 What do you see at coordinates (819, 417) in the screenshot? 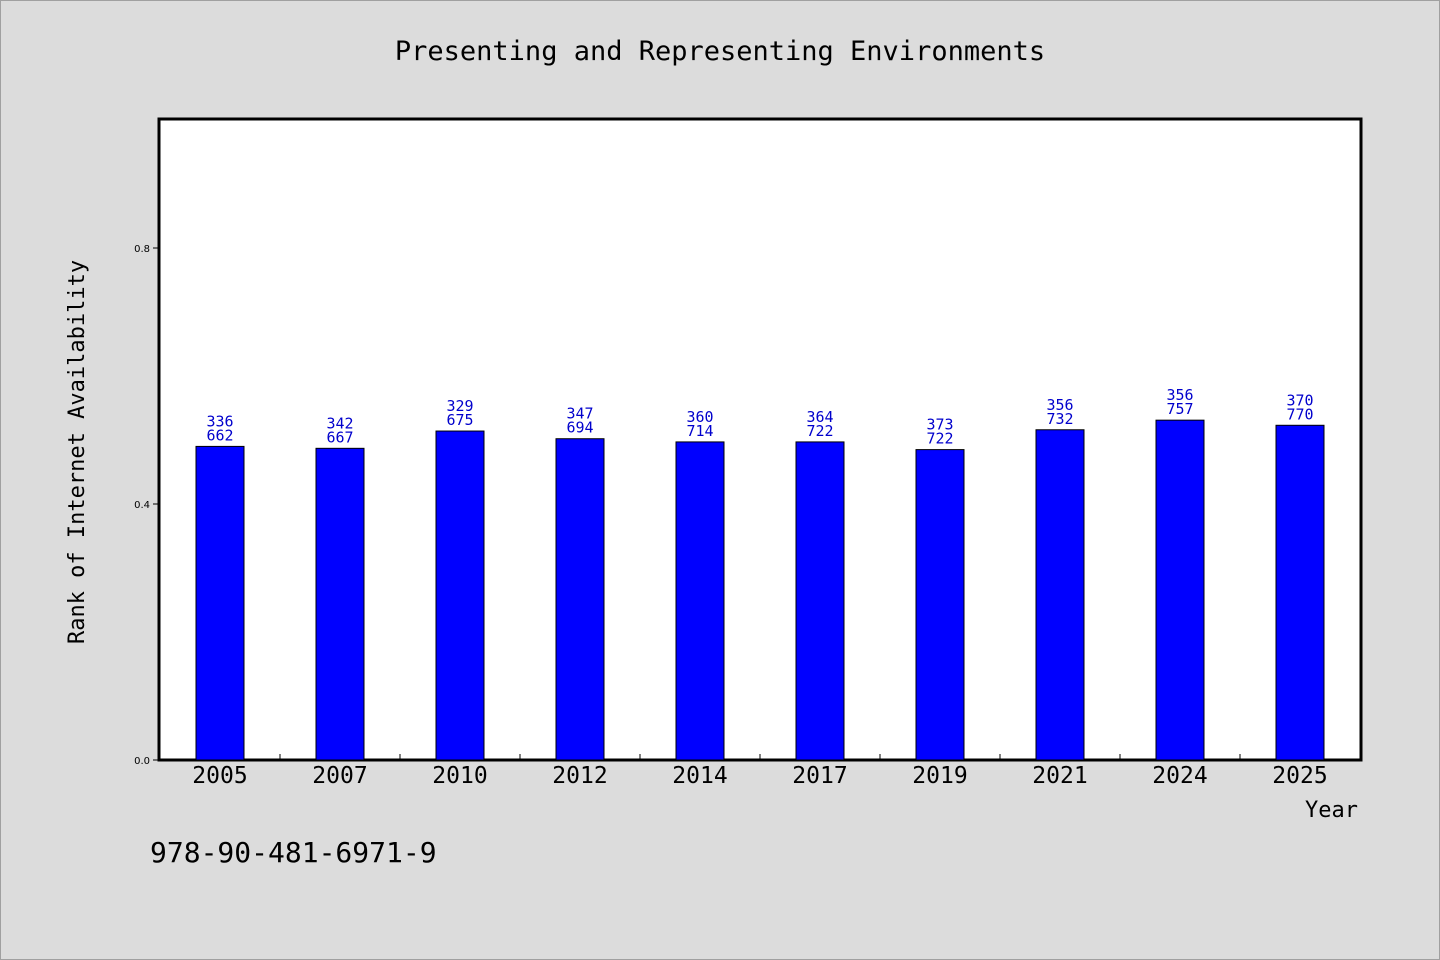
I see `data-label-top: 364` at bounding box center [819, 417].